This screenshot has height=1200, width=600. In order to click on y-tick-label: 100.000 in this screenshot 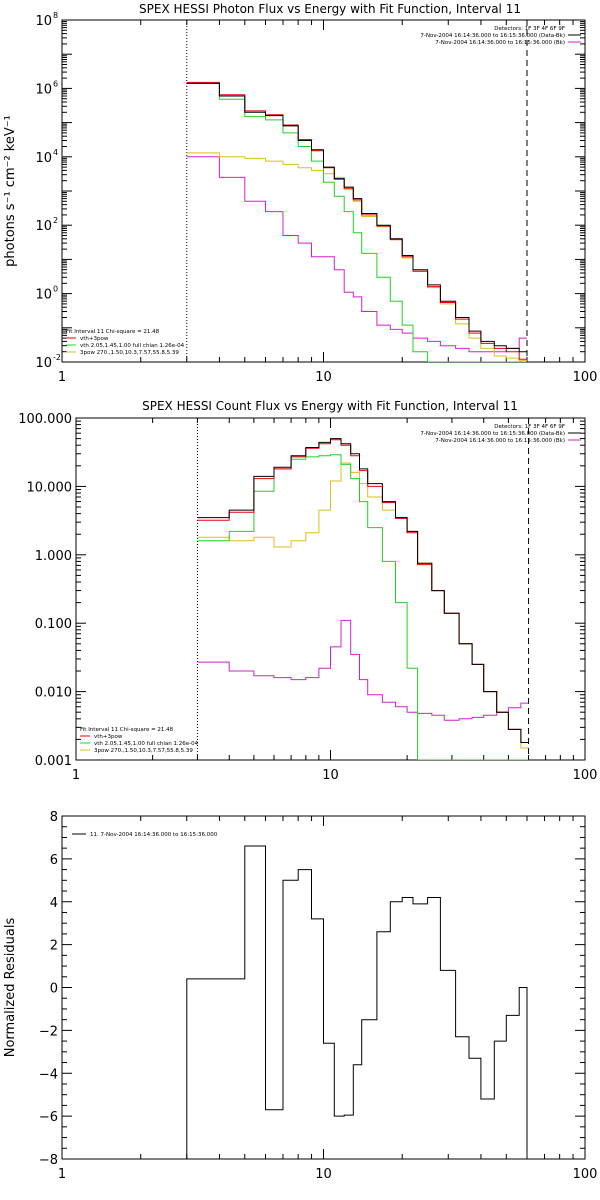, I will do `click(45, 419)`.